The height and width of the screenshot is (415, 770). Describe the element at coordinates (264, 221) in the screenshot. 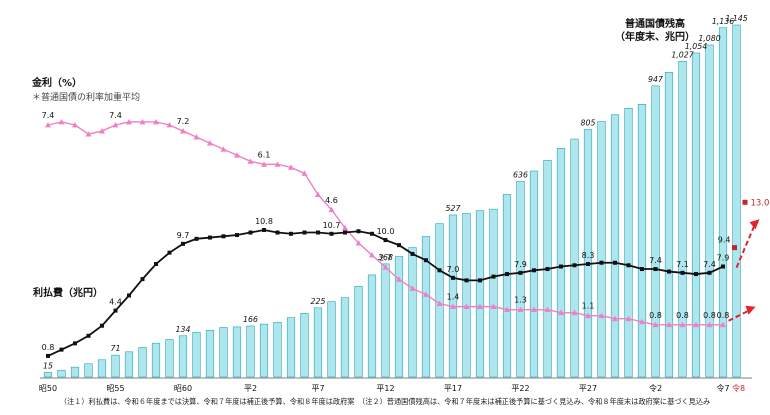

I see `interest-cost-data-label: 10.8` at that location.